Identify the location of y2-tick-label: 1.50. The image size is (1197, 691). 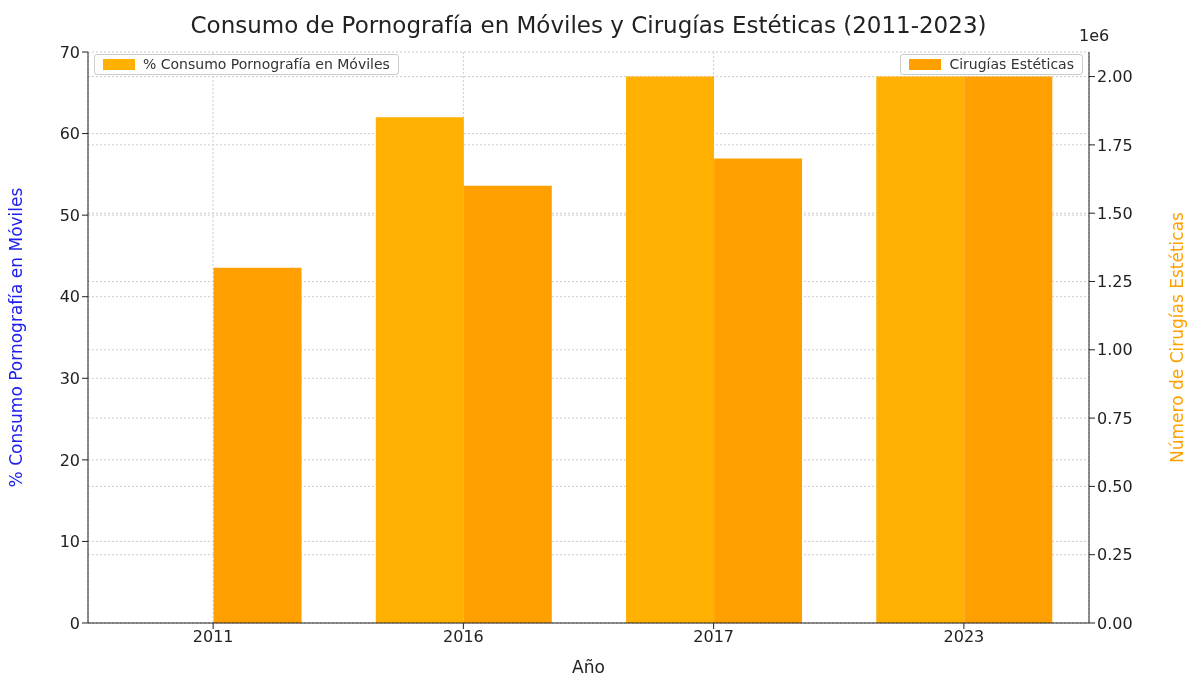
(1115, 213).